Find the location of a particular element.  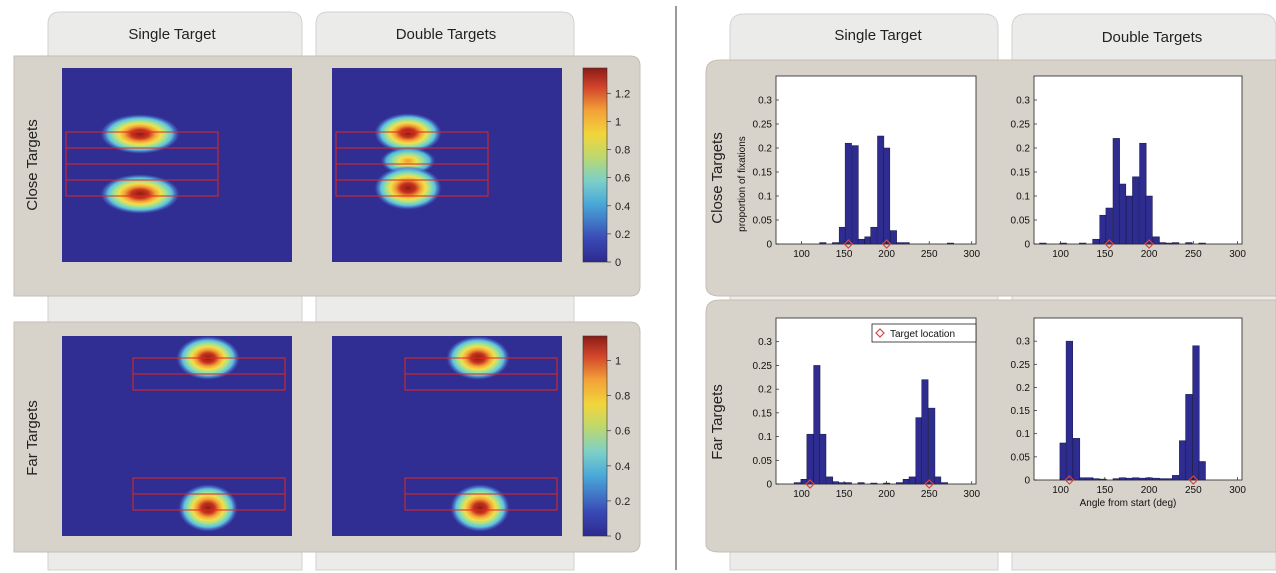

y-tick-label: 0.3 is located at coordinates (1023, 101).